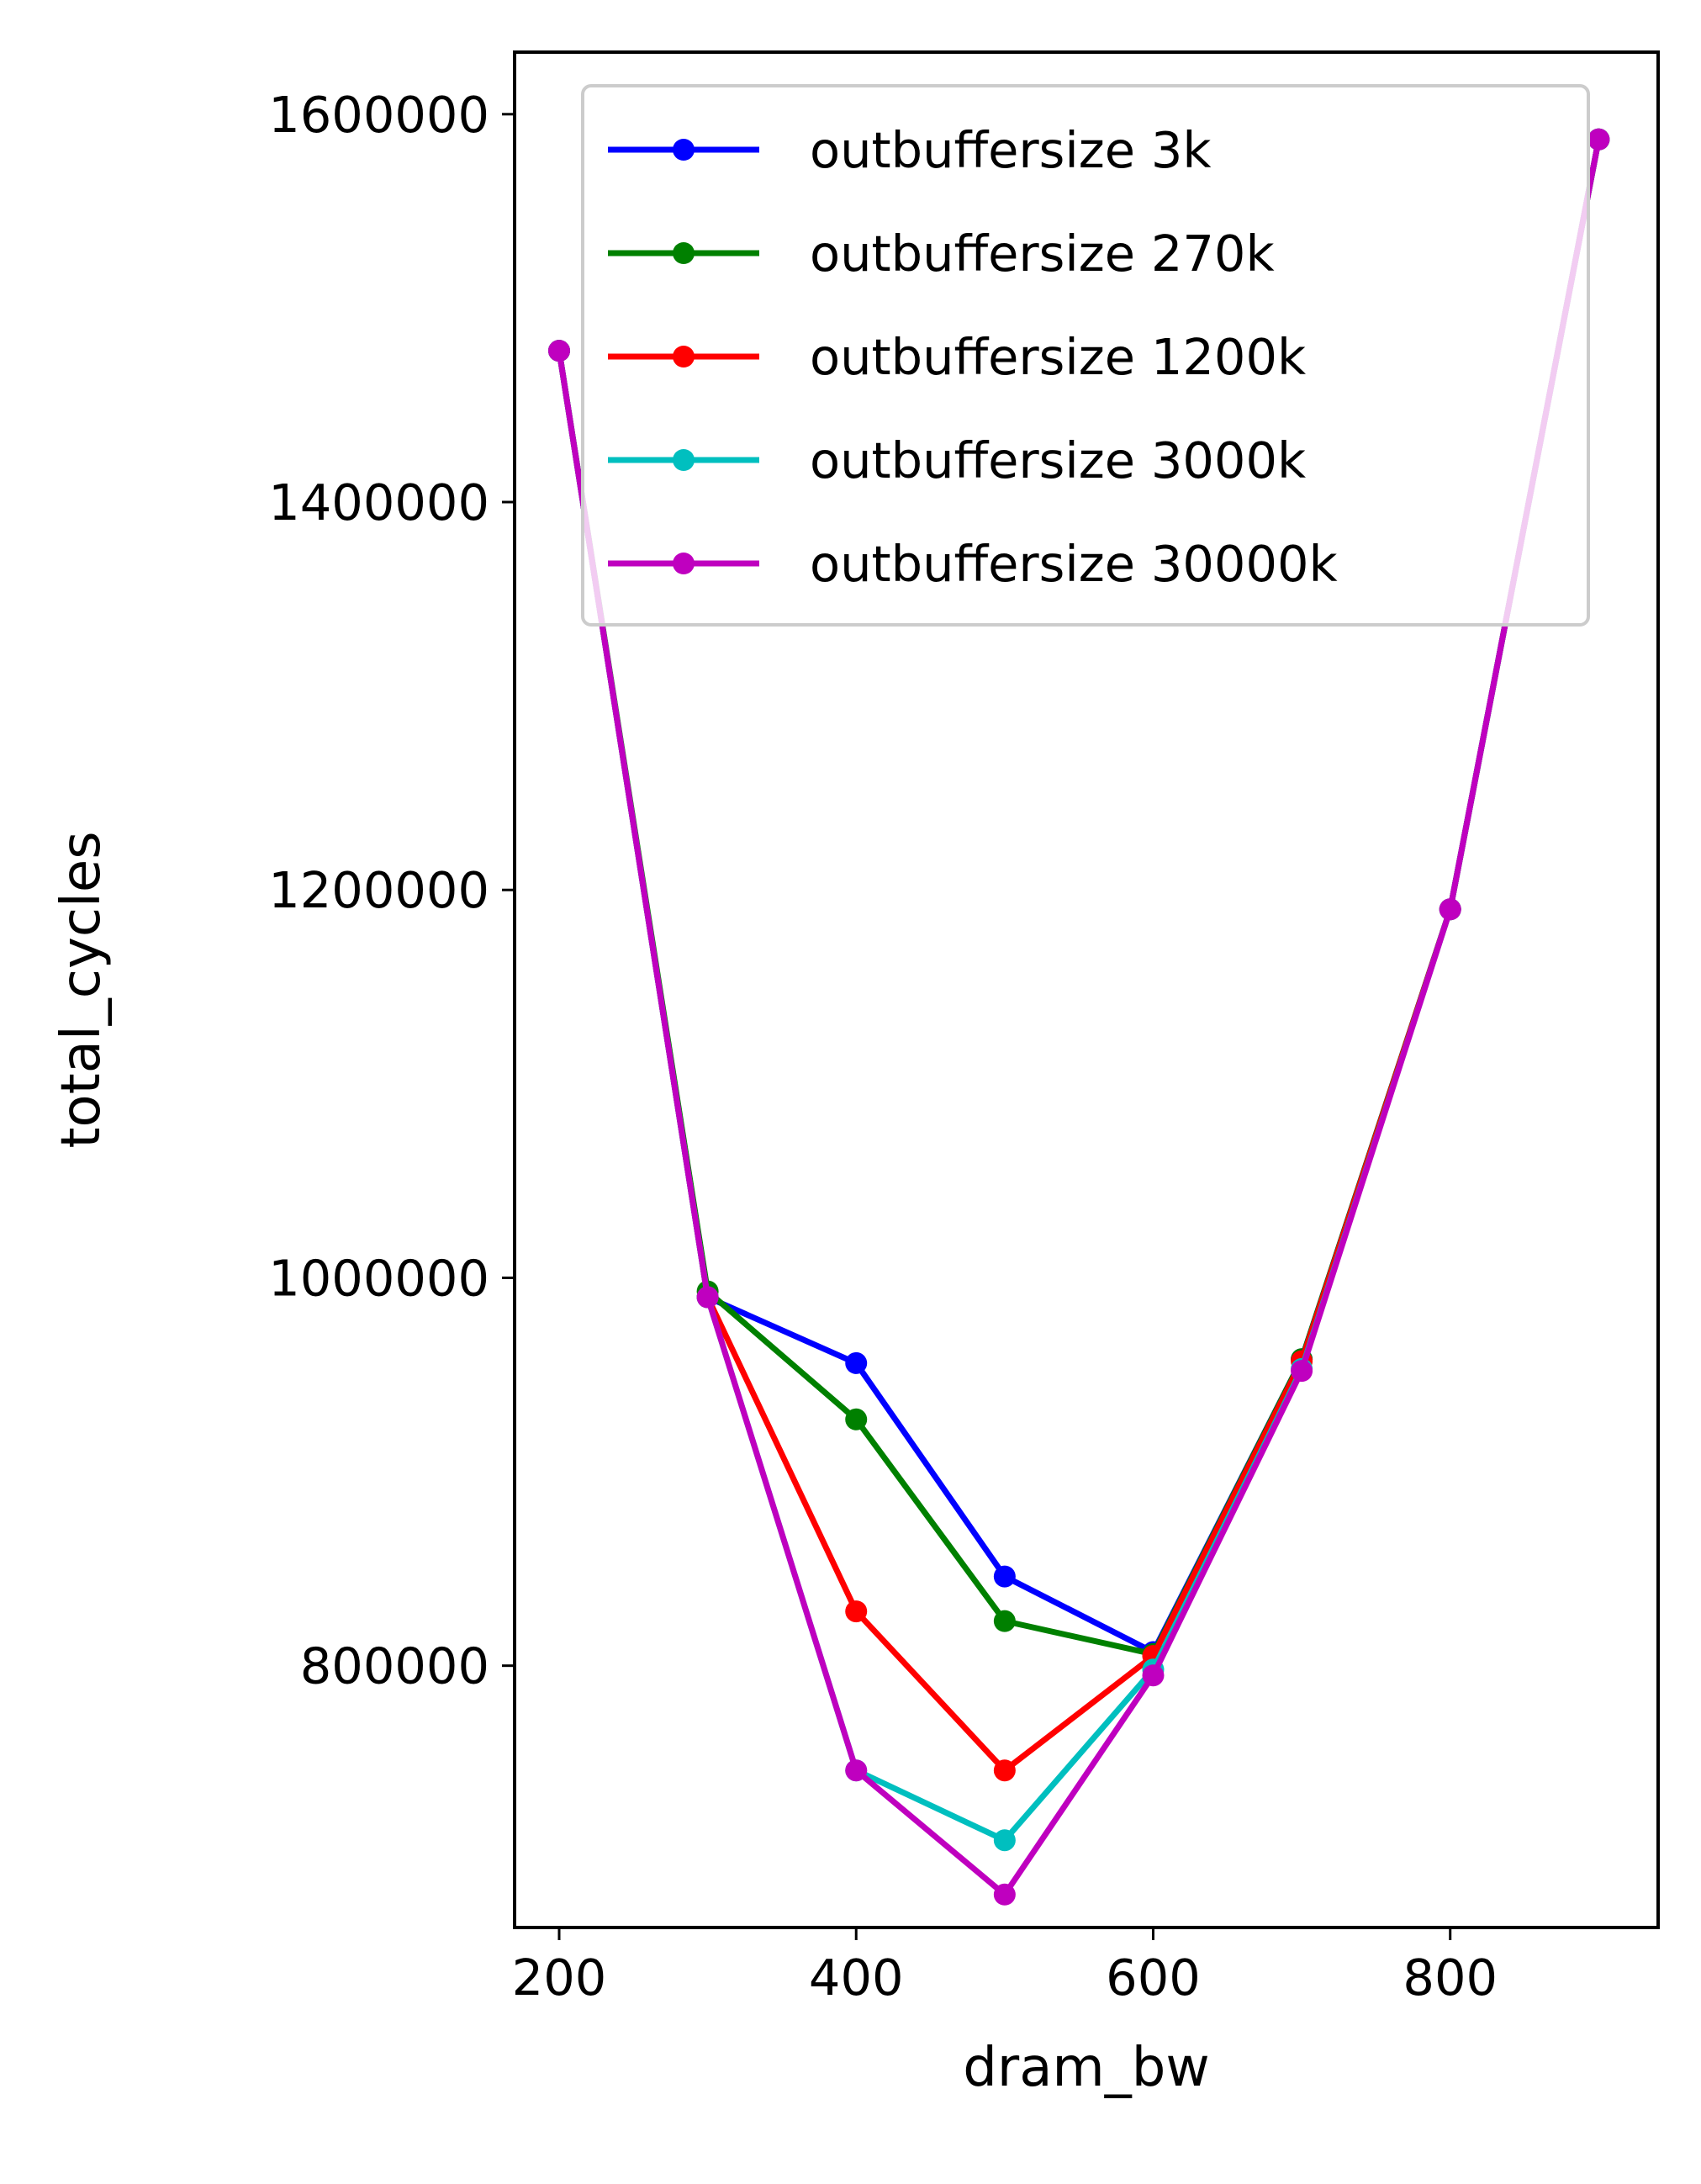 This screenshot has width=1701, height=2184. I want to click on legend-item: outbuffersize 30000k, so click(973, 564).